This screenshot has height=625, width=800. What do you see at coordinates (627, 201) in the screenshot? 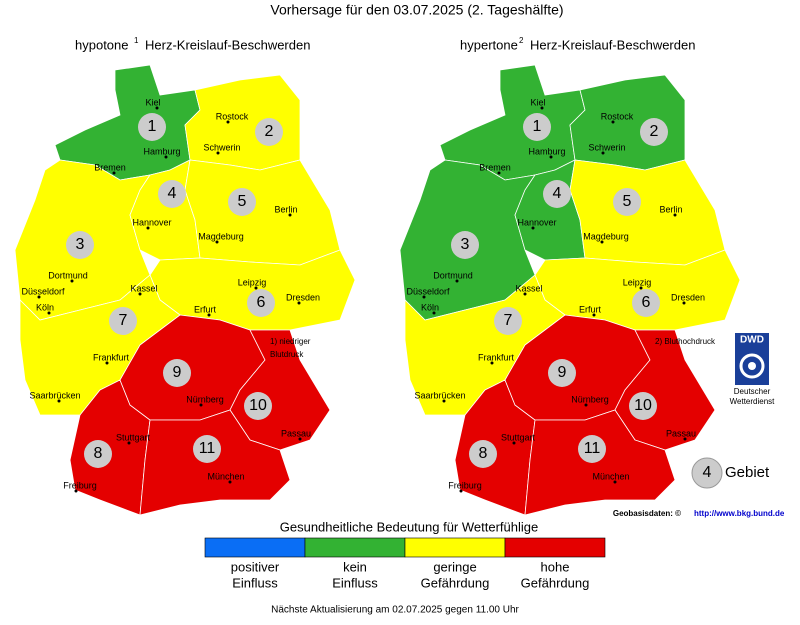
I see `region-number: 5` at bounding box center [627, 201].